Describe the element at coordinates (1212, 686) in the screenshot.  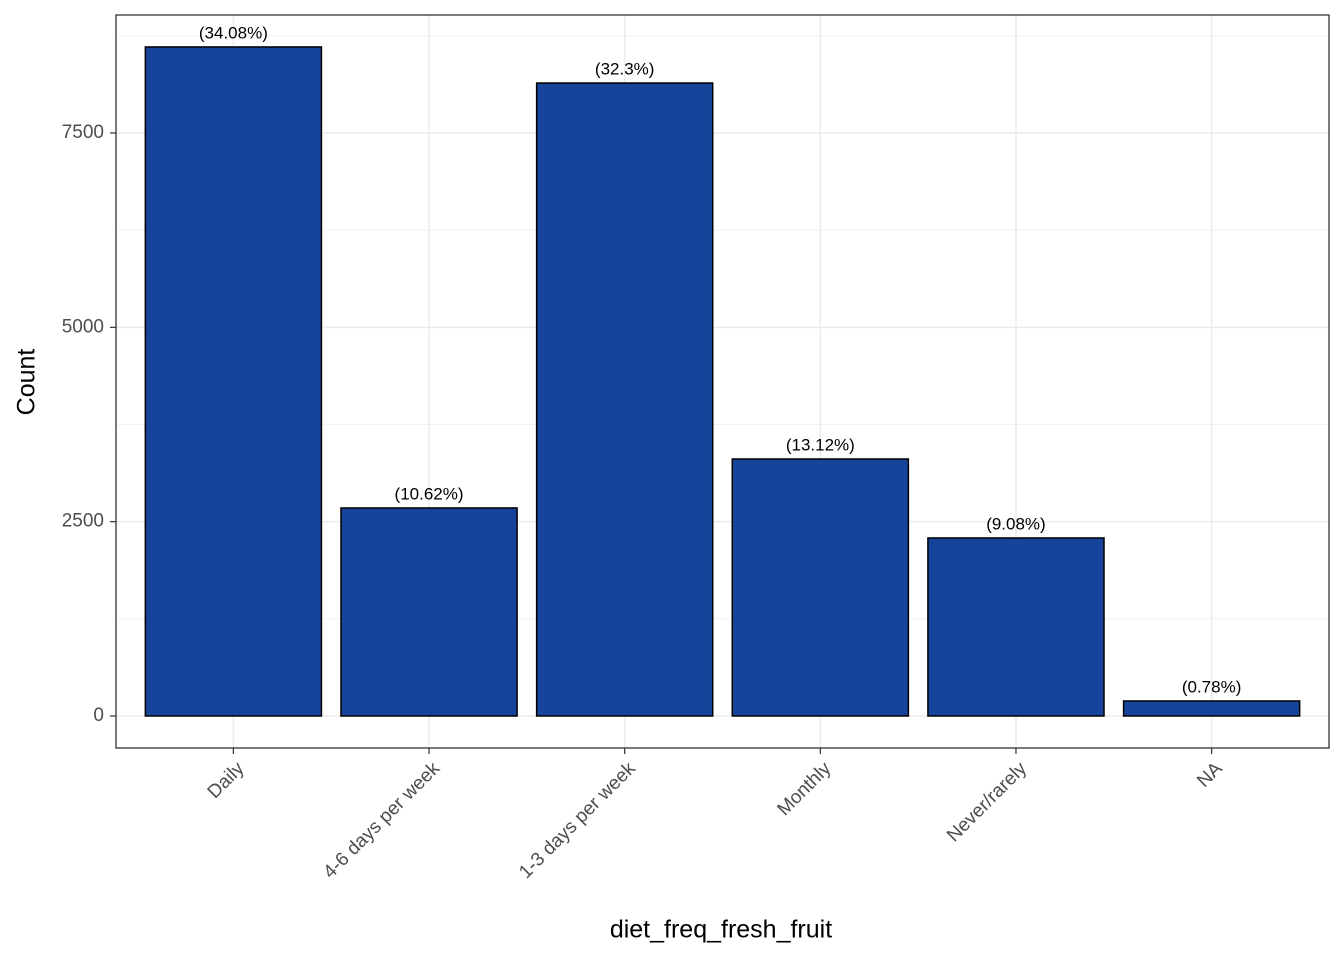
I see `bar-label: (0.78%)` at that location.